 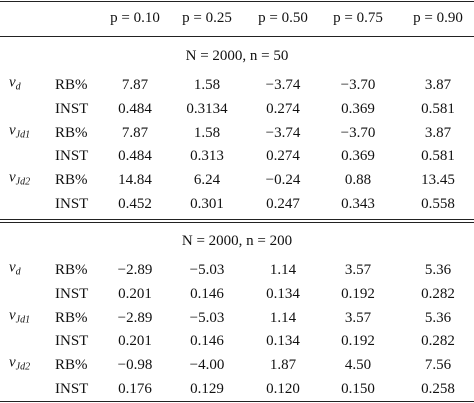 I want to click on value: 0.343, so click(x=358, y=204).